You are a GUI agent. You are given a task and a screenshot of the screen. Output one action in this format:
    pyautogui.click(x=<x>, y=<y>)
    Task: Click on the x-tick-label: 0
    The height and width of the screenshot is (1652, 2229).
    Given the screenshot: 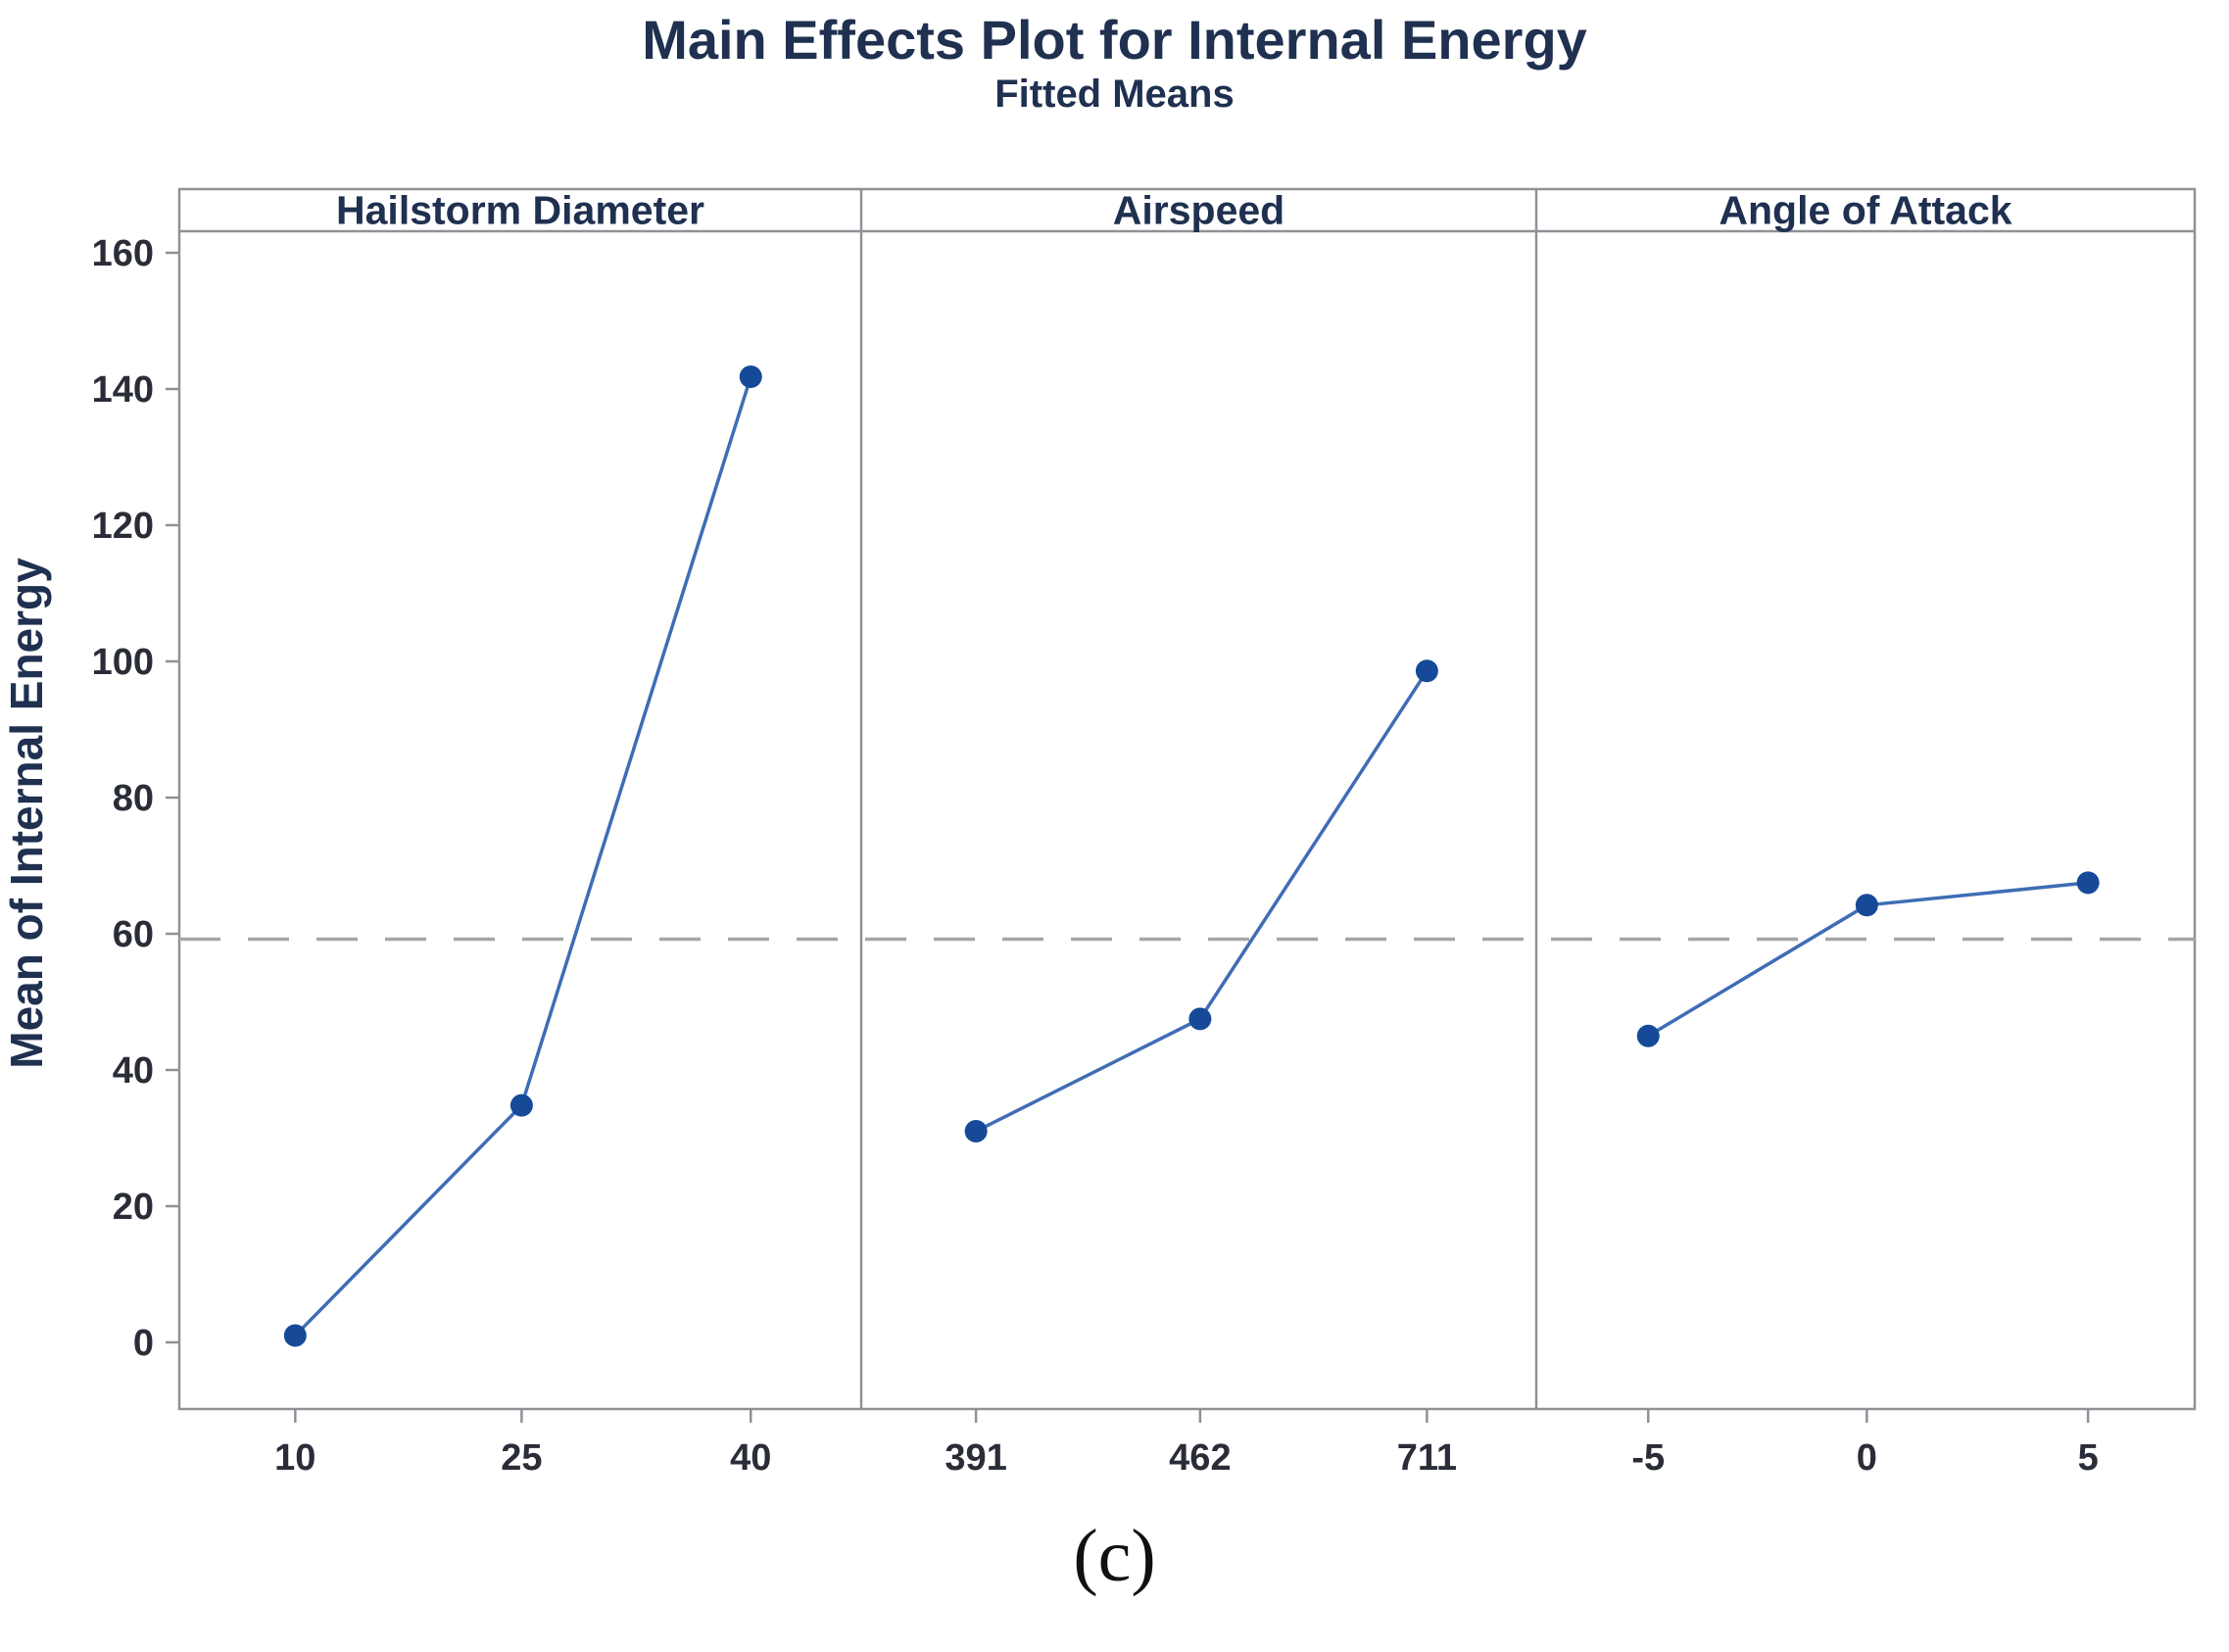 What is the action you would take?
    pyautogui.click(x=1867, y=1458)
    